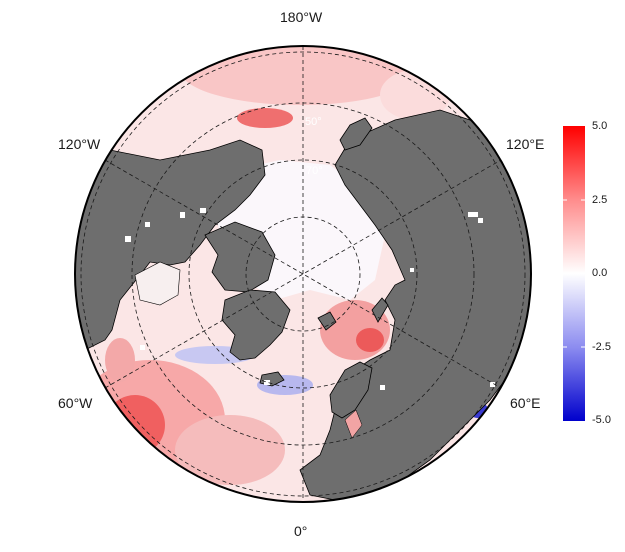 This screenshot has width=625, height=552. Describe the element at coordinates (600, 273) in the screenshot. I see `colorbar-tick-0: 0.0` at that location.